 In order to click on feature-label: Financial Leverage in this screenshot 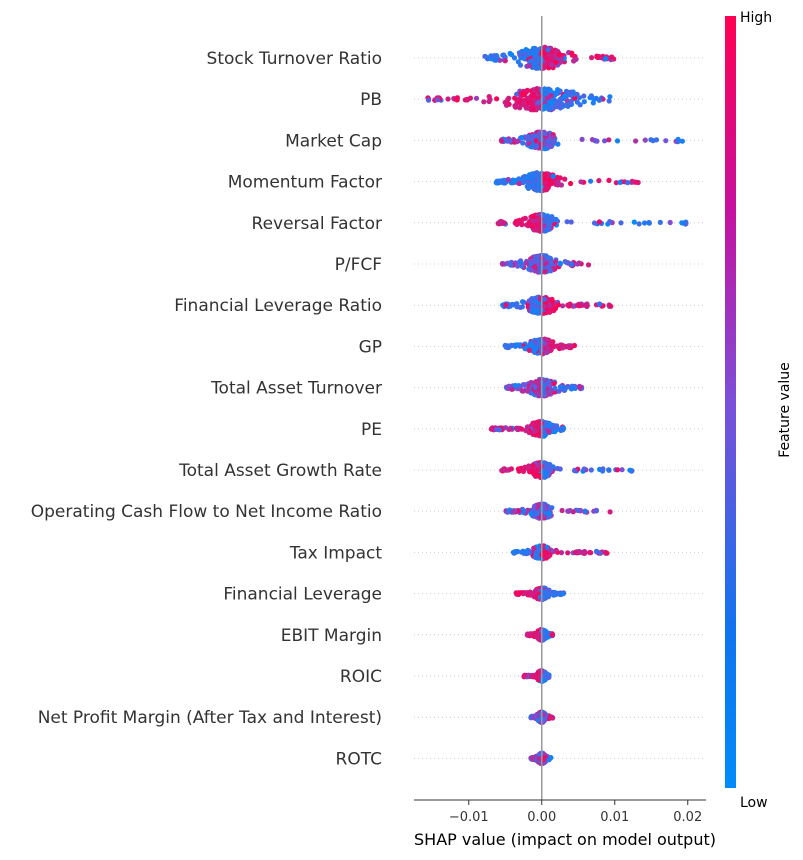, I will do `click(302, 595)`.